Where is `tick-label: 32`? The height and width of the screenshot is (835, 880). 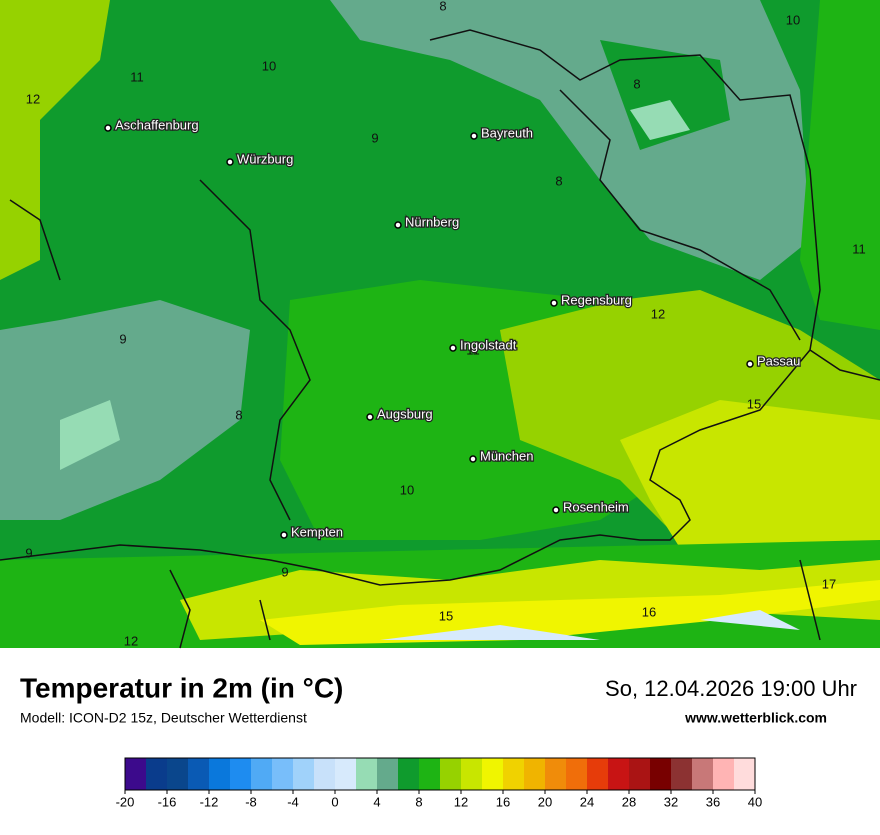
tick-label: 32 is located at coordinates (671, 801).